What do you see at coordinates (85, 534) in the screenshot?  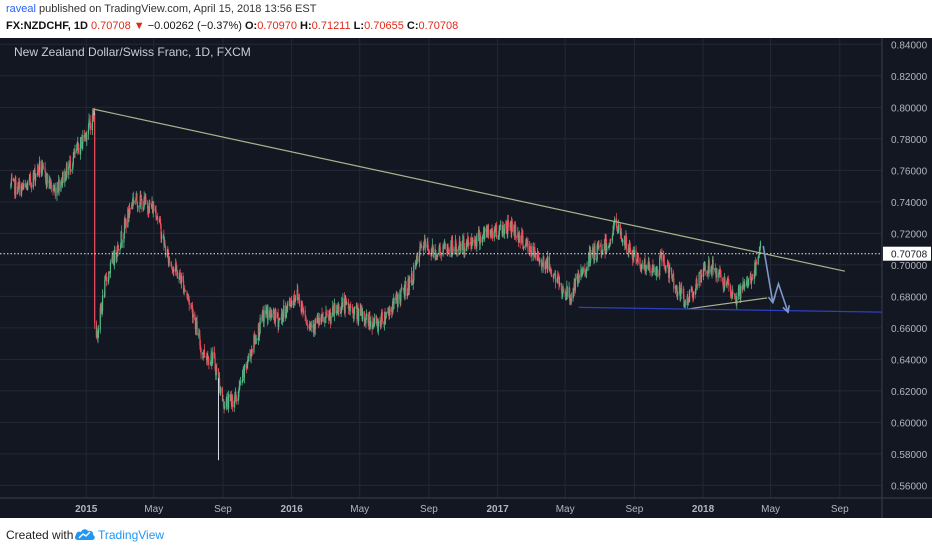 I see `tradingview-cloud-icon` at bounding box center [85, 534].